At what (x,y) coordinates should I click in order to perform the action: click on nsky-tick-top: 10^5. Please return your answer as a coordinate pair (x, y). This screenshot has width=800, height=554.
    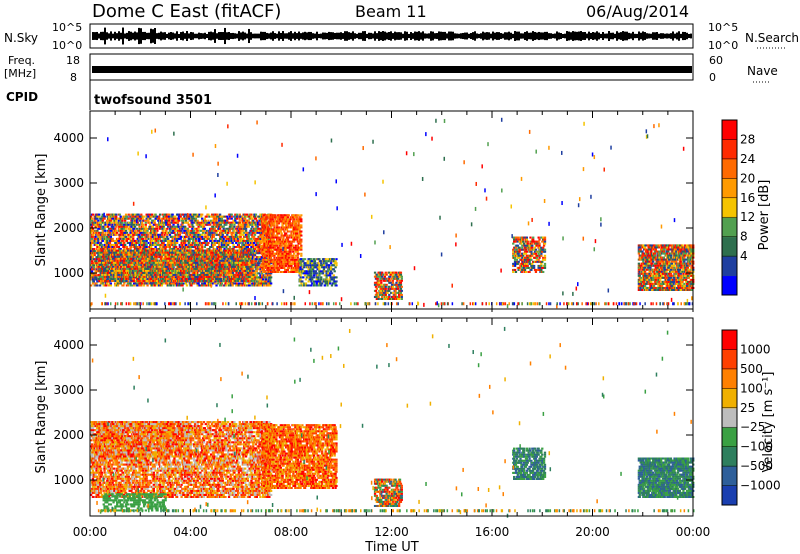
    Looking at the image, I should click on (67, 27).